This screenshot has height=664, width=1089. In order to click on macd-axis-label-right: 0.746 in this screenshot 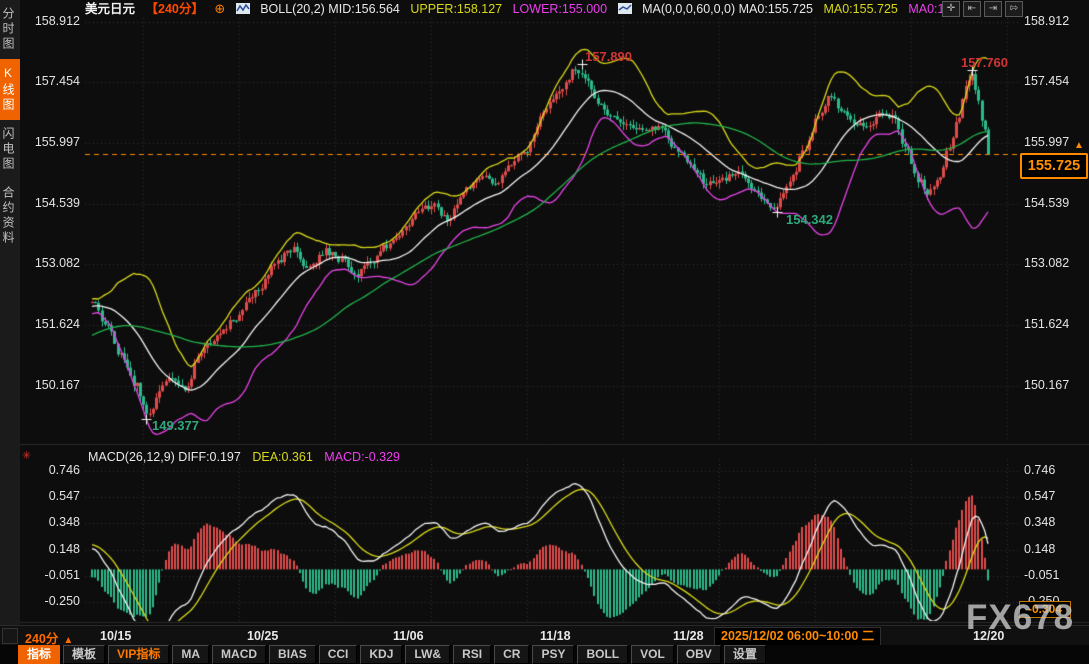, I will do `click(1040, 470)`.